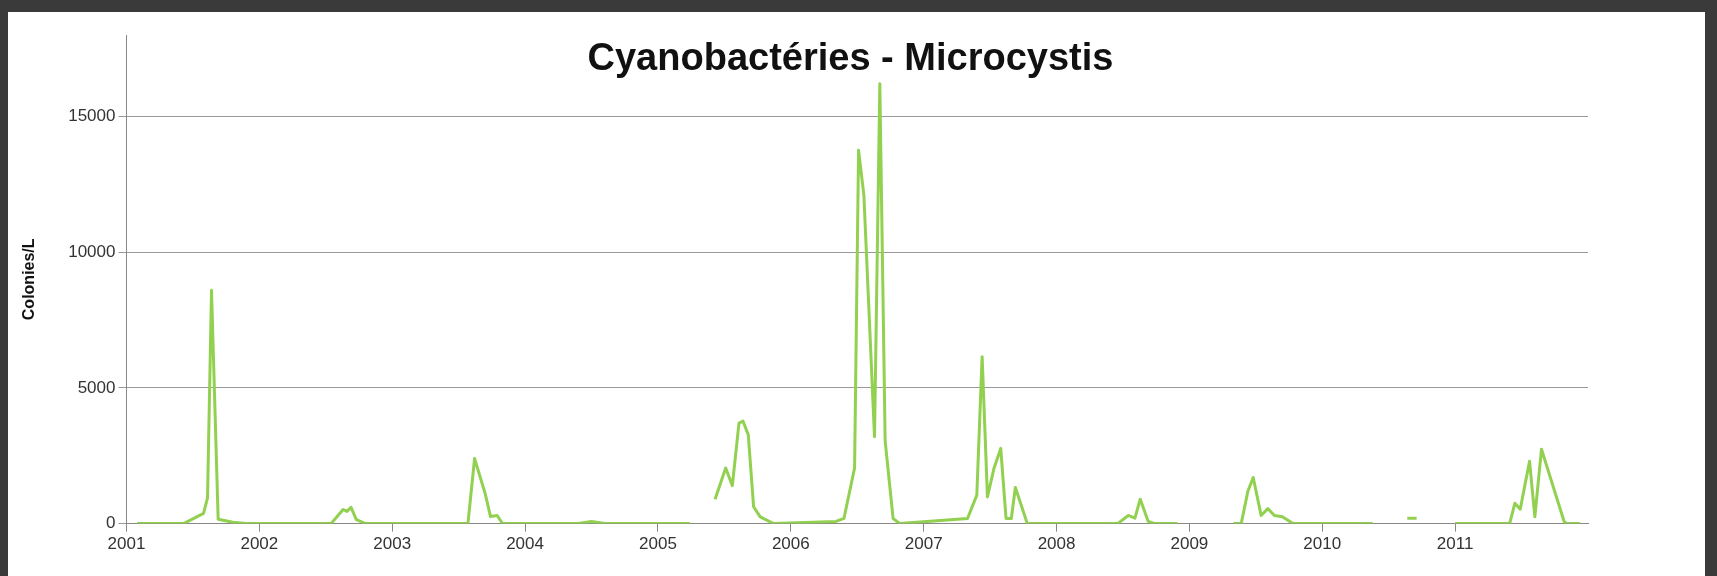 This screenshot has height=576, width=1717. Describe the element at coordinates (1056, 544) in the screenshot. I see `x-tick-label: 2008` at that location.